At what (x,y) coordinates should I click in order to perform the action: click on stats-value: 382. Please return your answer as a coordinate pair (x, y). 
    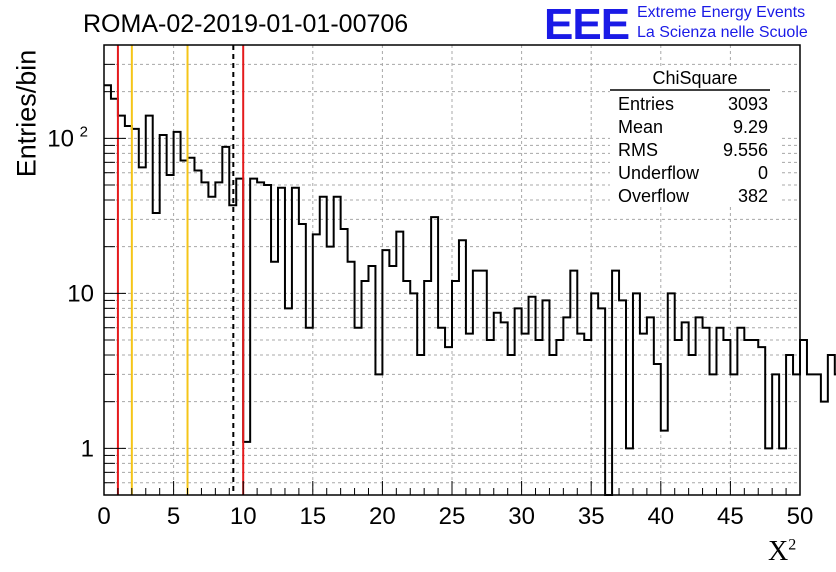
    Looking at the image, I should click on (753, 196).